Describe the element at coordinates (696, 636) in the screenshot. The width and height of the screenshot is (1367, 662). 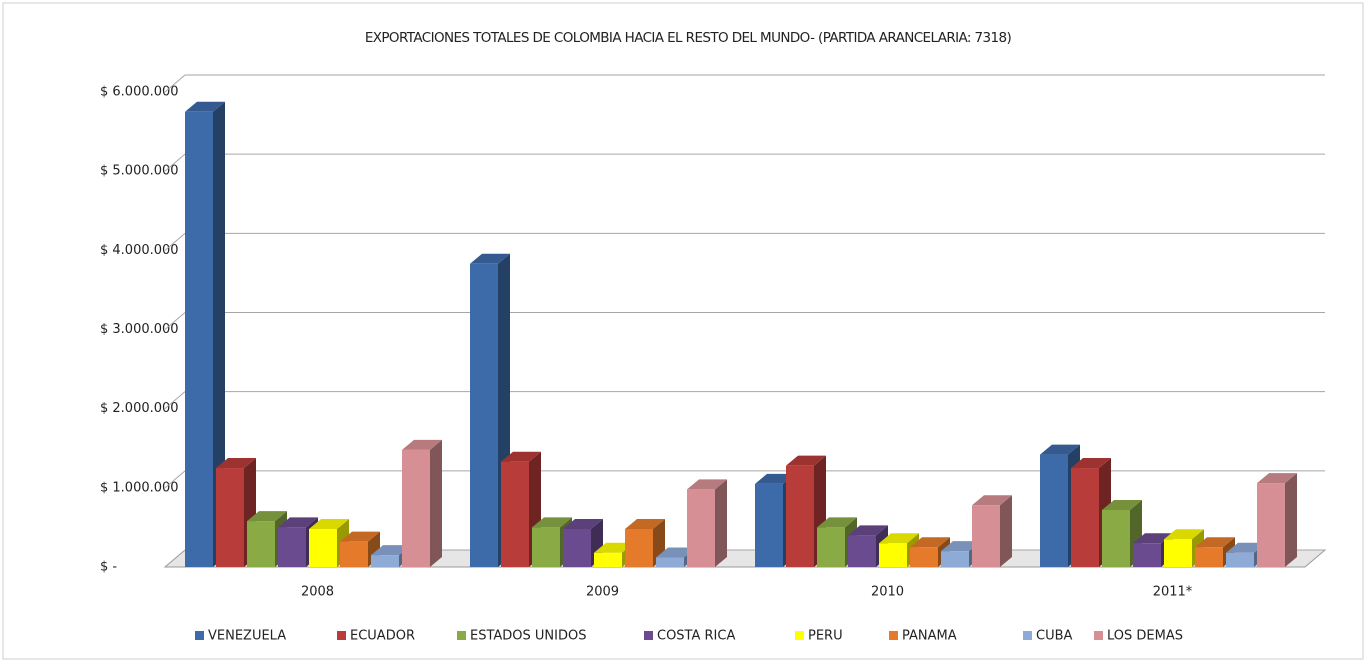
I see `legend-label: COSTA RICA` at that location.